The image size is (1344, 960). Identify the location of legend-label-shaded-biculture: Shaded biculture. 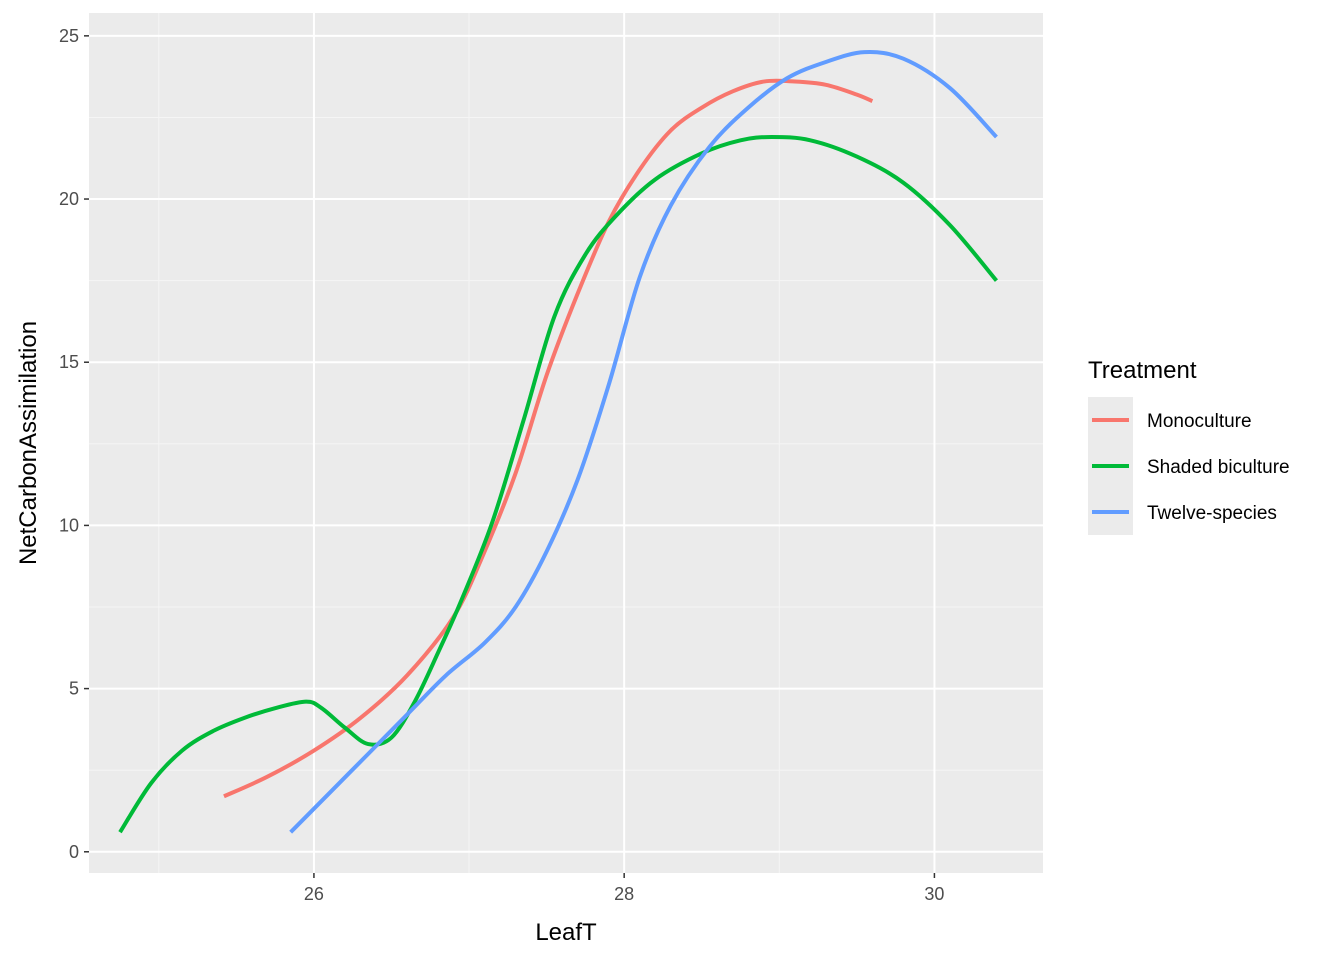
(1218, 467).